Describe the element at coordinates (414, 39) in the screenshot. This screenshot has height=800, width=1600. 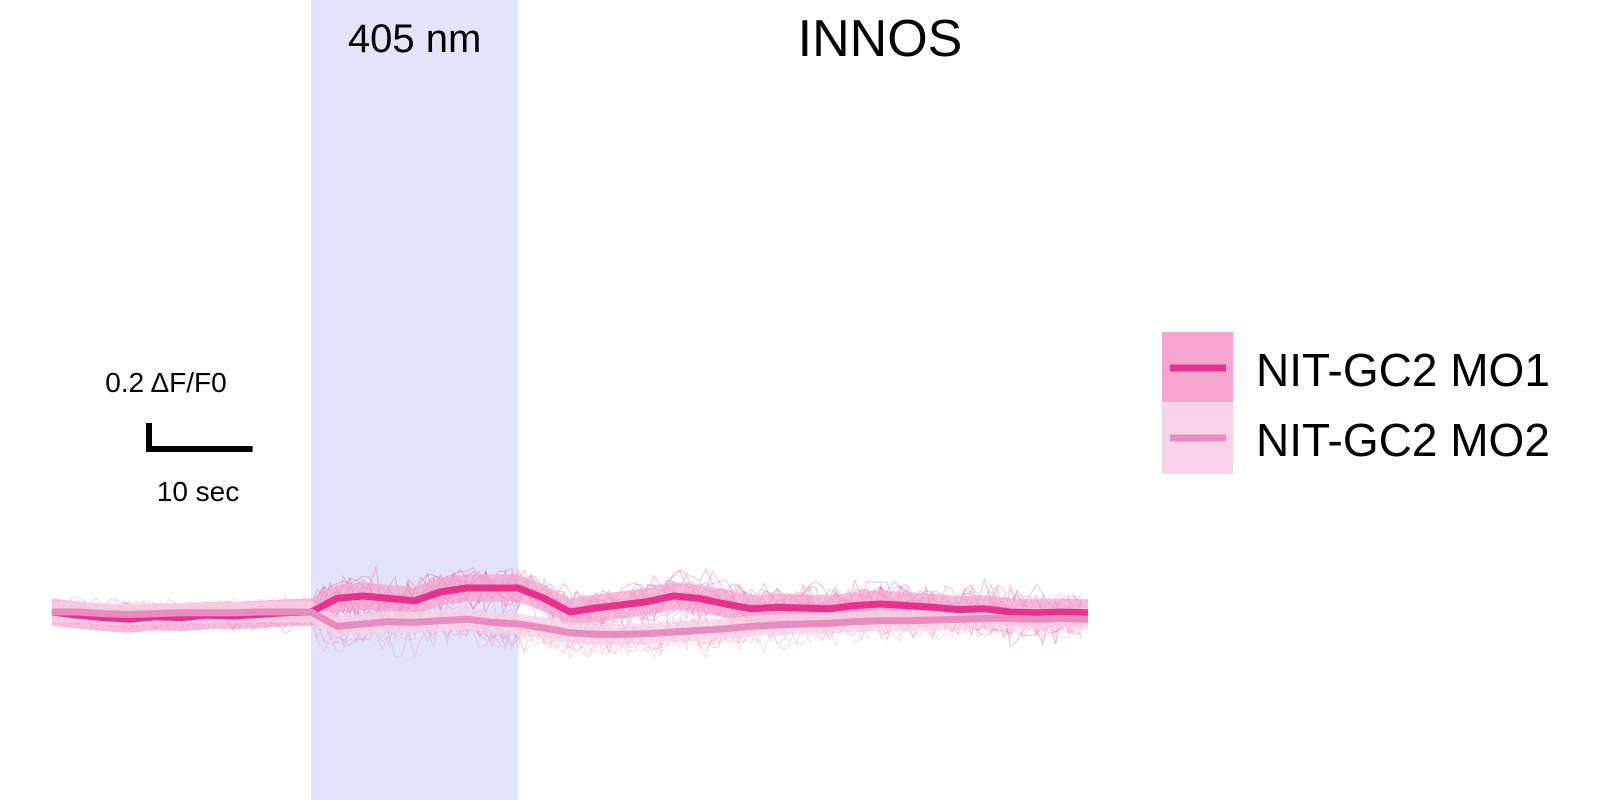
I see `stimulus-label: 405 nm` at that location.